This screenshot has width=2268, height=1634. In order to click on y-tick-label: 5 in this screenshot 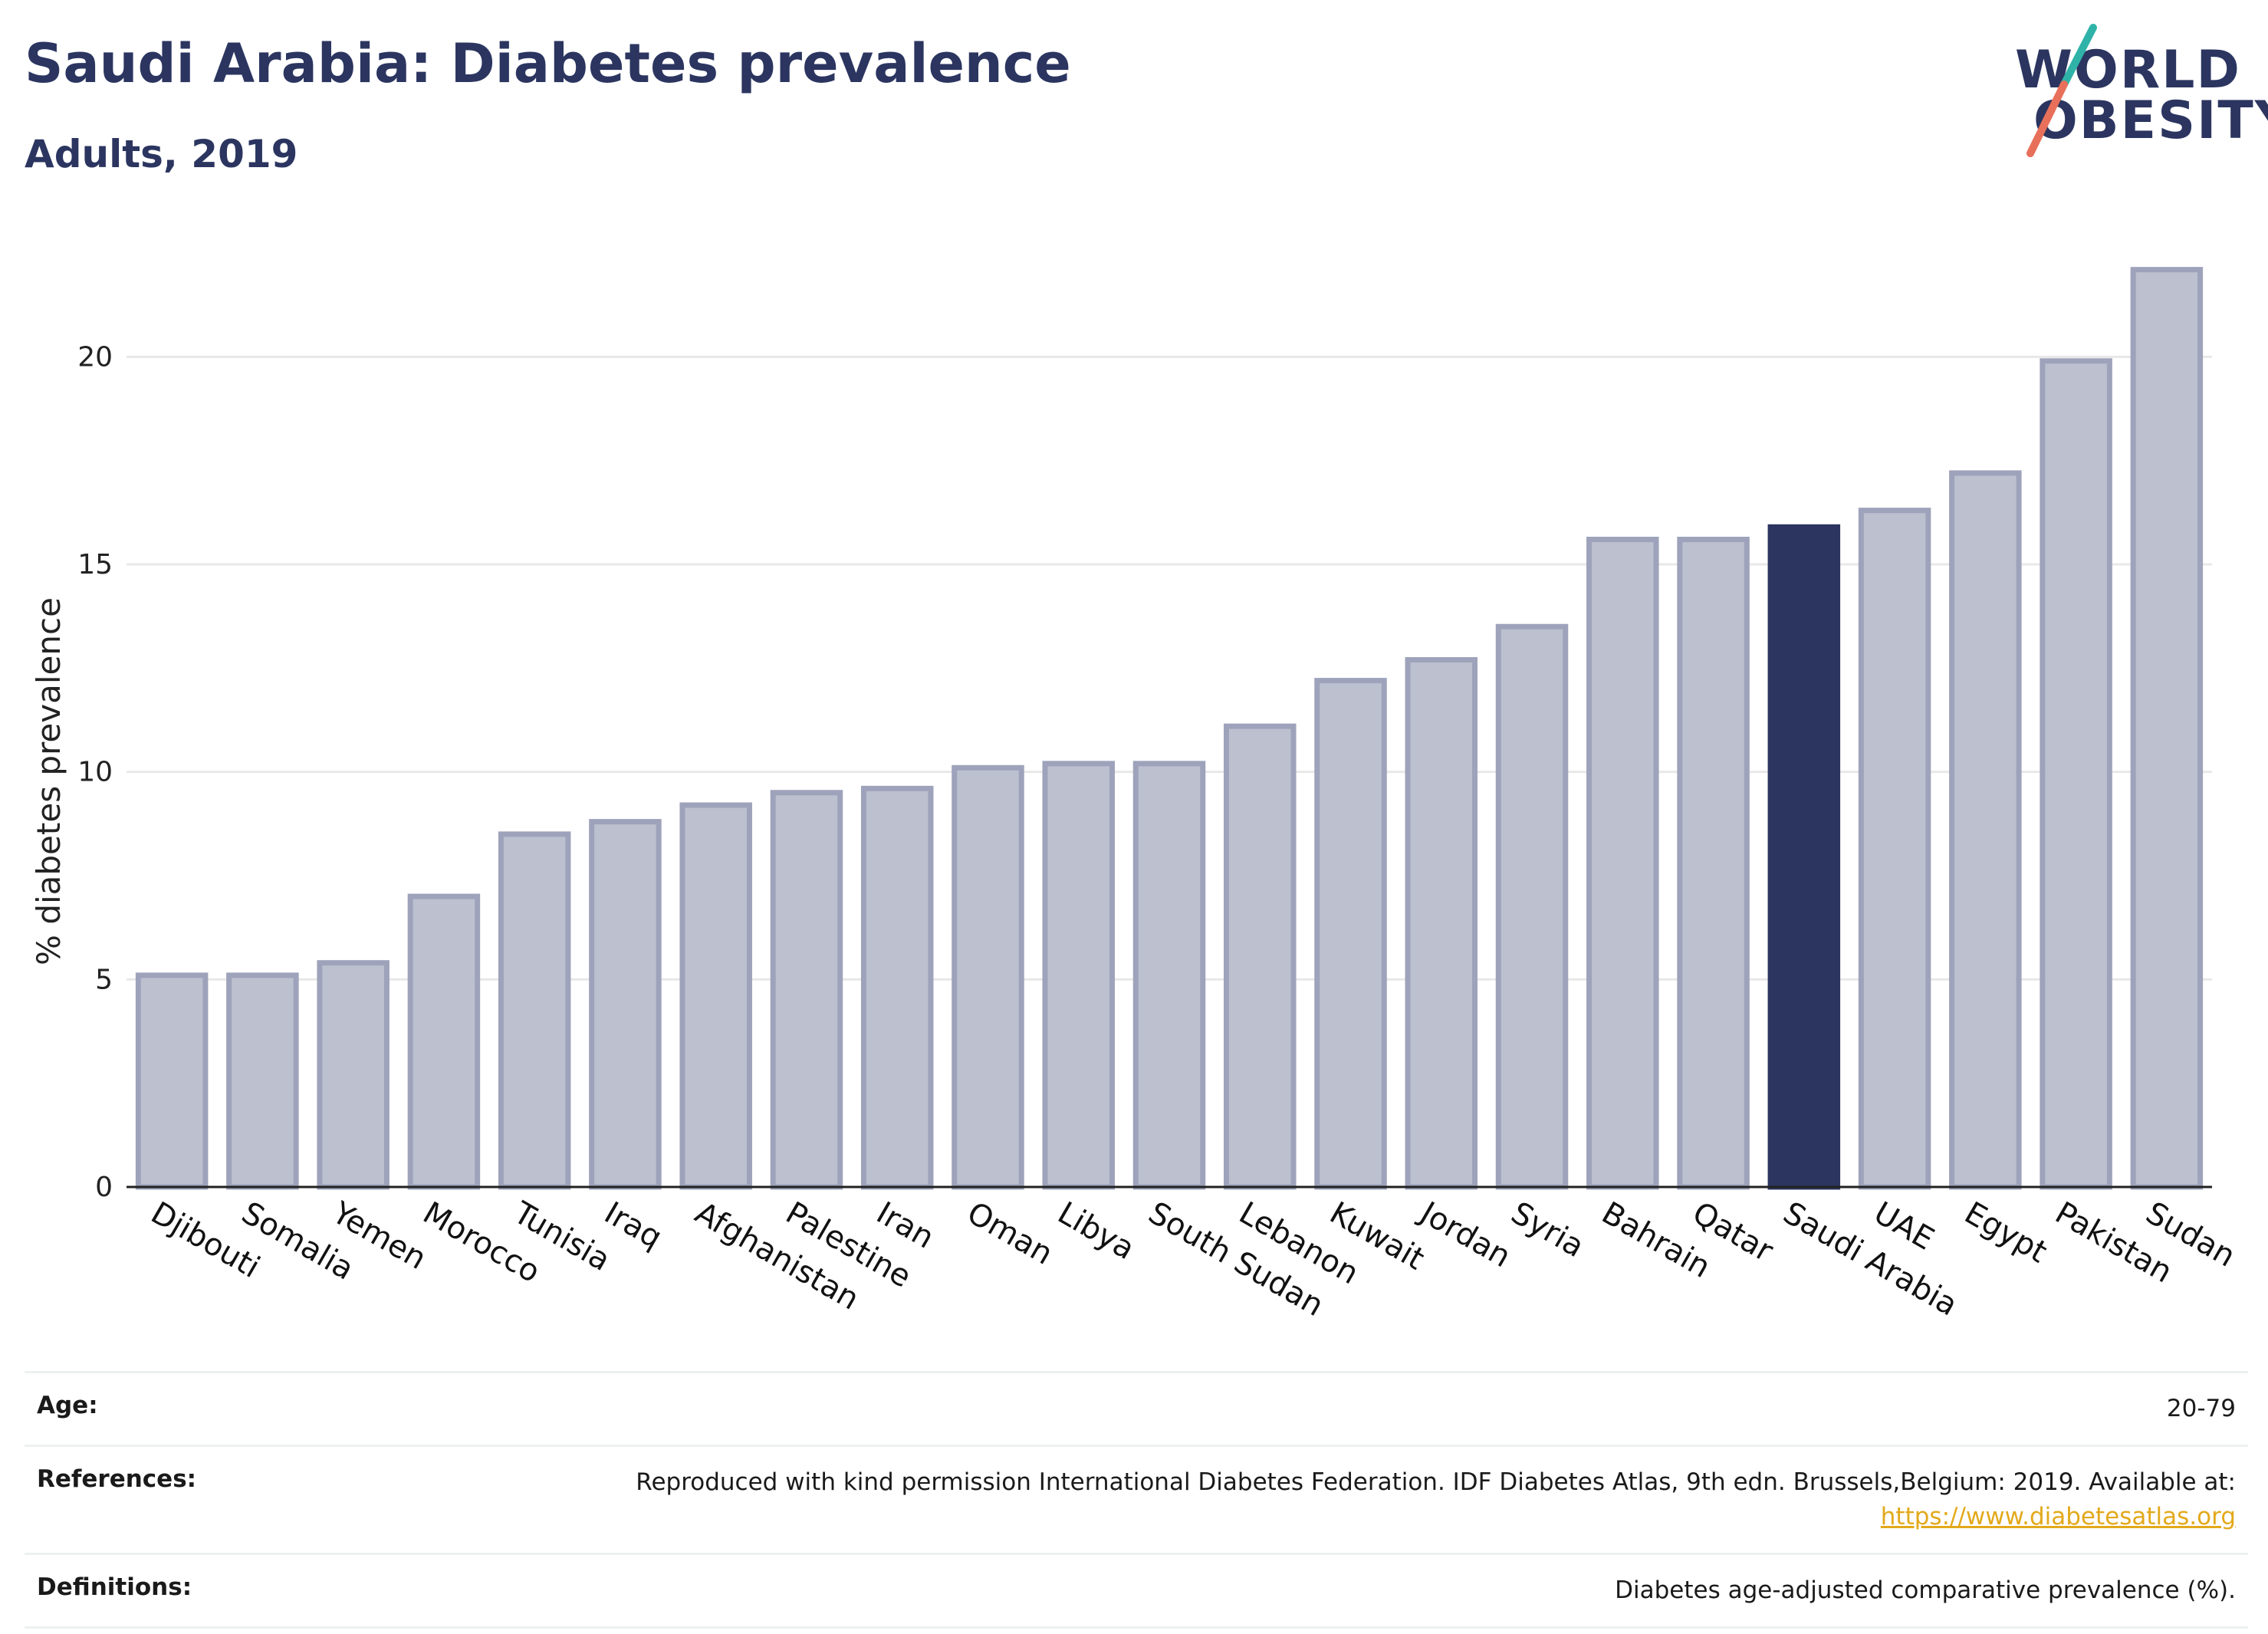, I will do `click(104, 979)`.